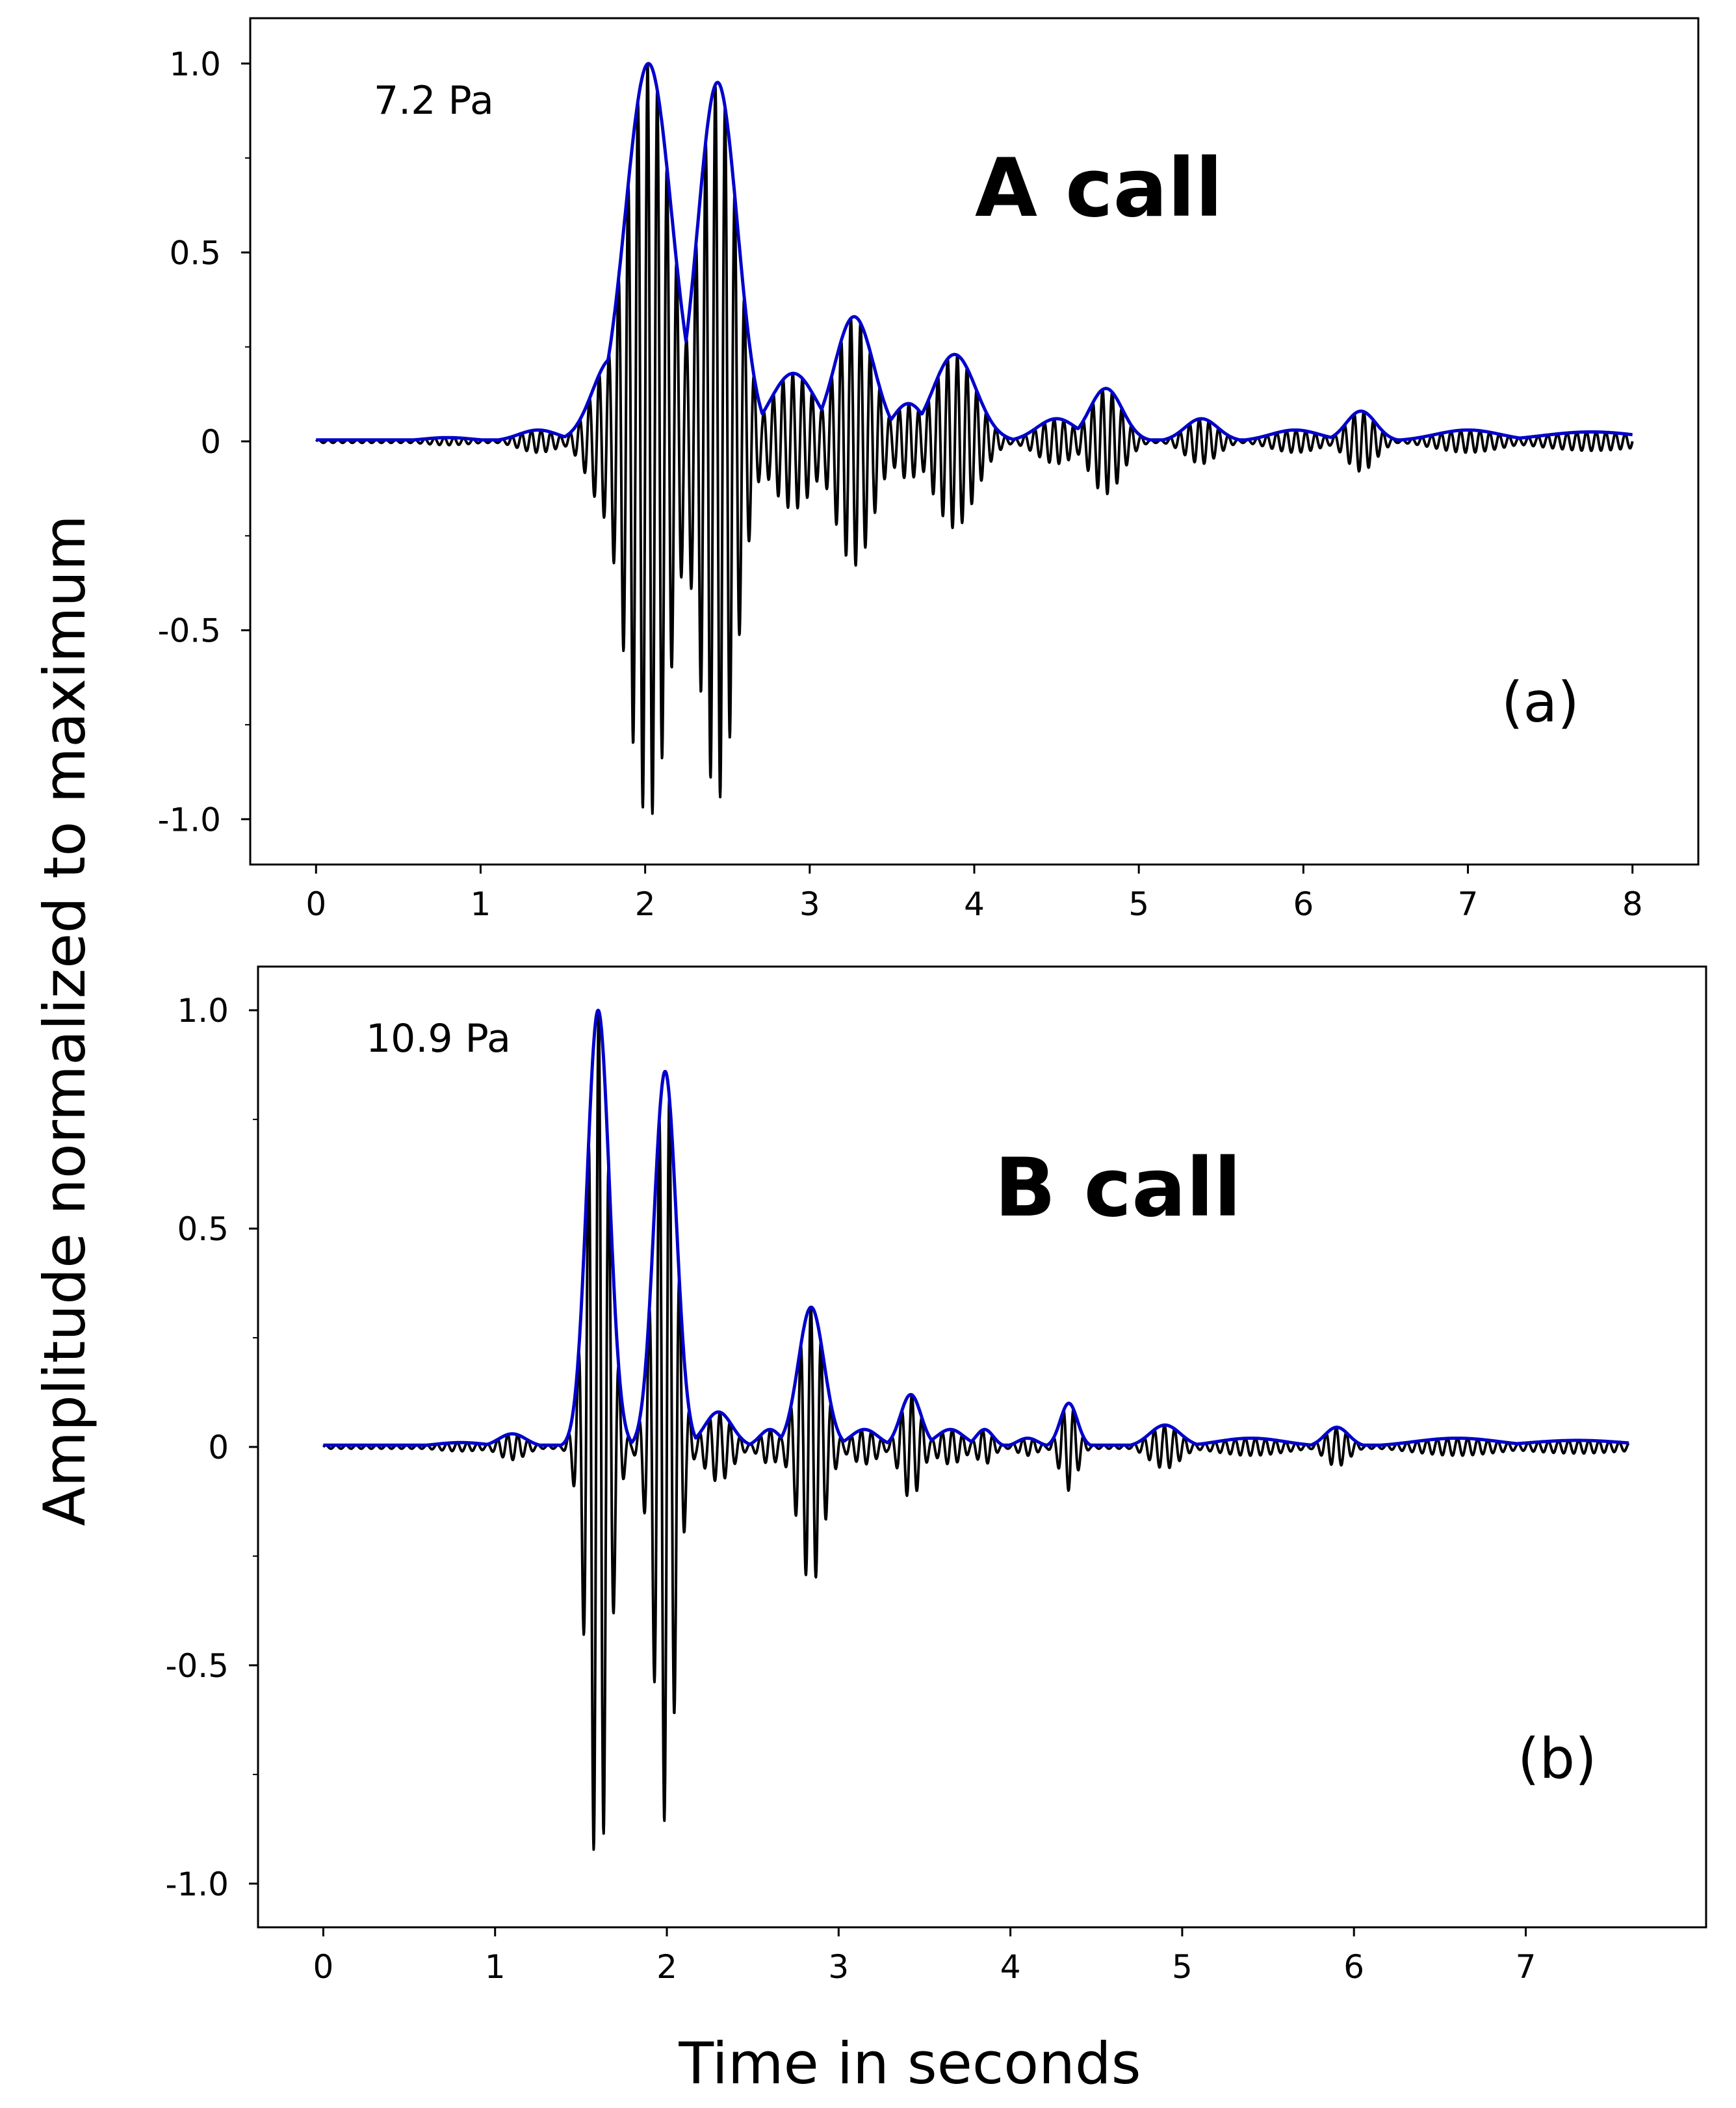 The image size is (1736, 2108). What do you see at coordinates (203, 1229) in the screenshot?
I see `y-tick-label-b: 0.5` at bounding box center [203, 1229].